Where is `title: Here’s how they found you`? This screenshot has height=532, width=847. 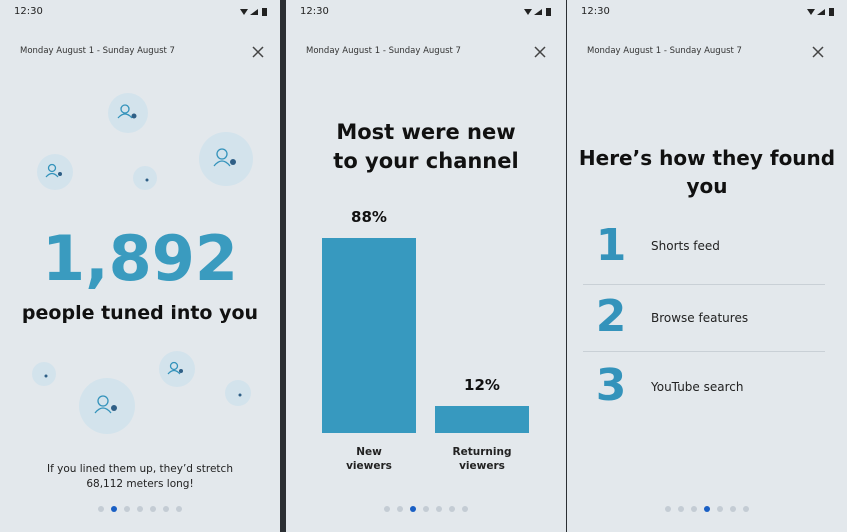 title: Here’s how they found you is located at coordinates (707, 172).